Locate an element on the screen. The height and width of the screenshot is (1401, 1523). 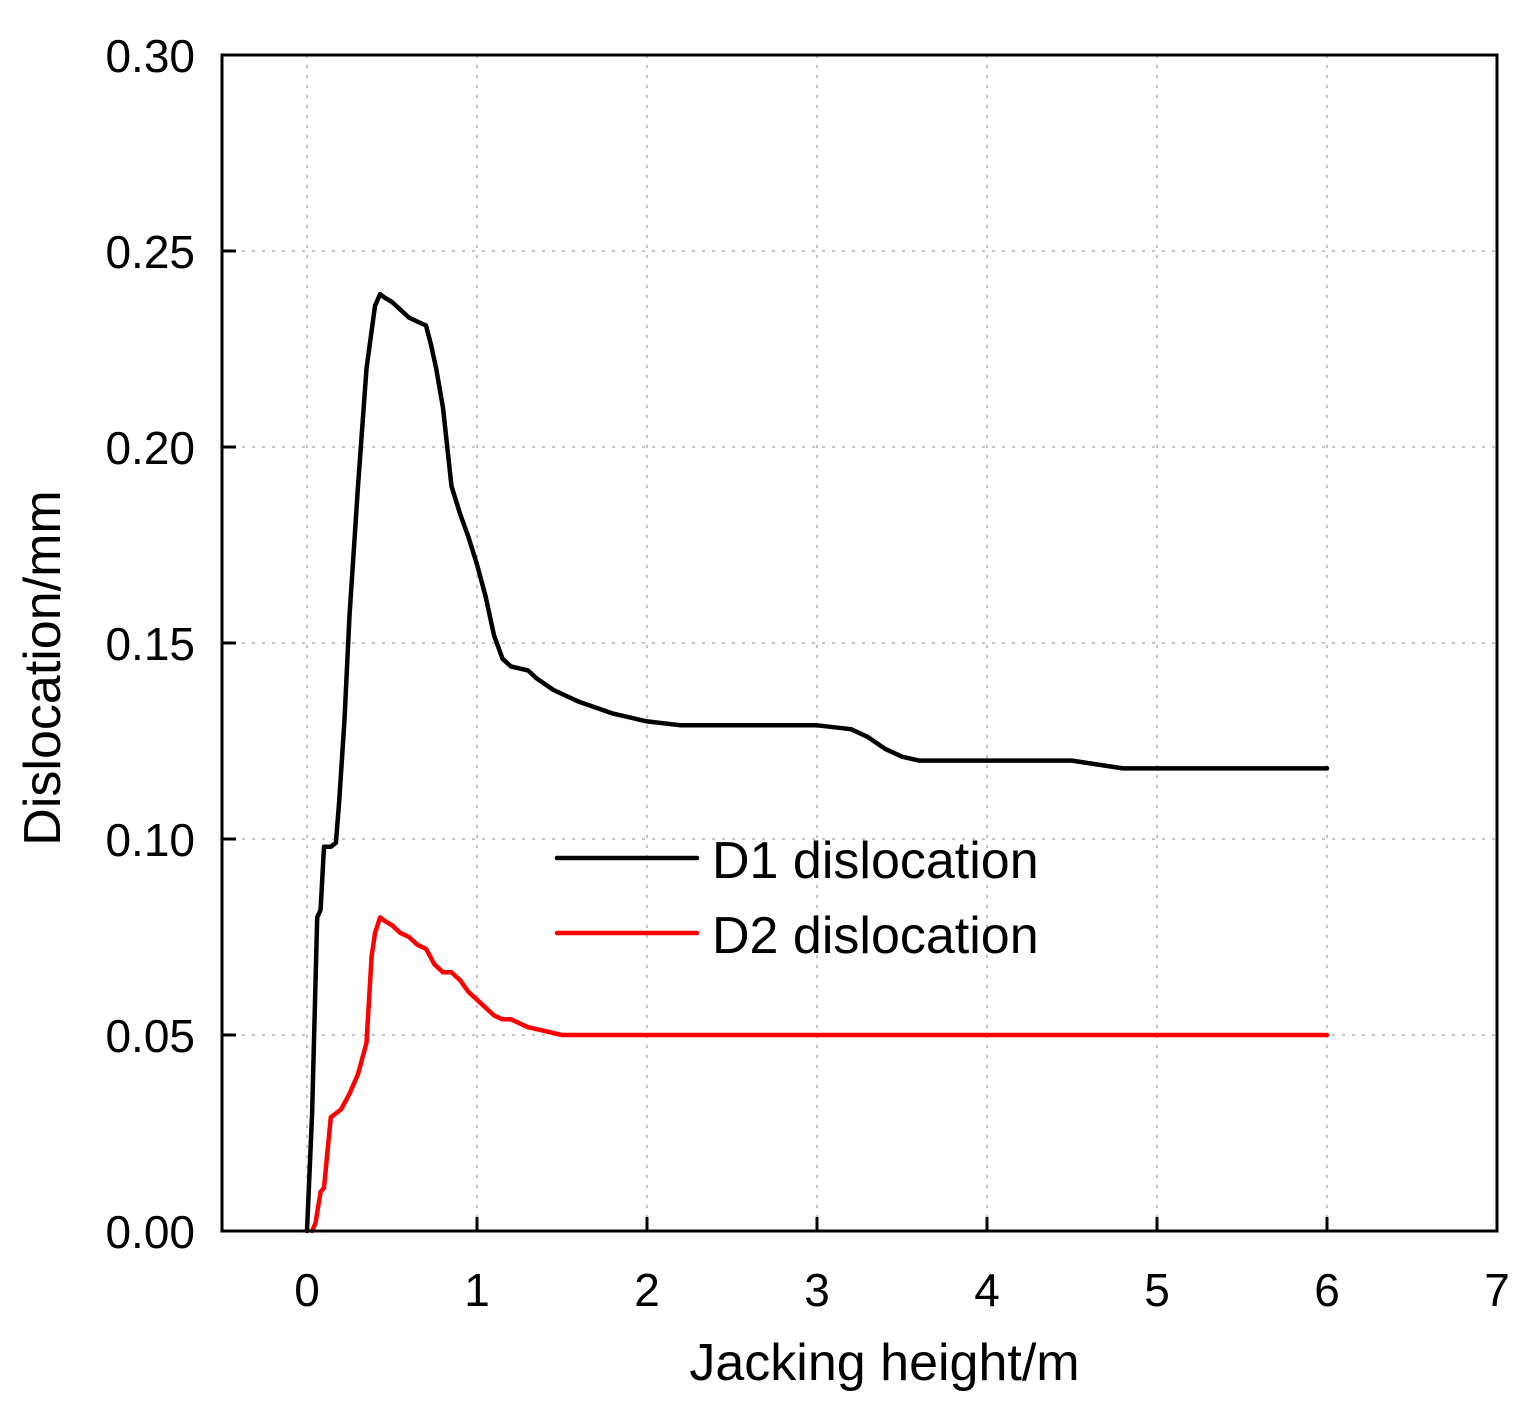
y-axis-title: Dislocation/mm is located at coordinates (43, 667).